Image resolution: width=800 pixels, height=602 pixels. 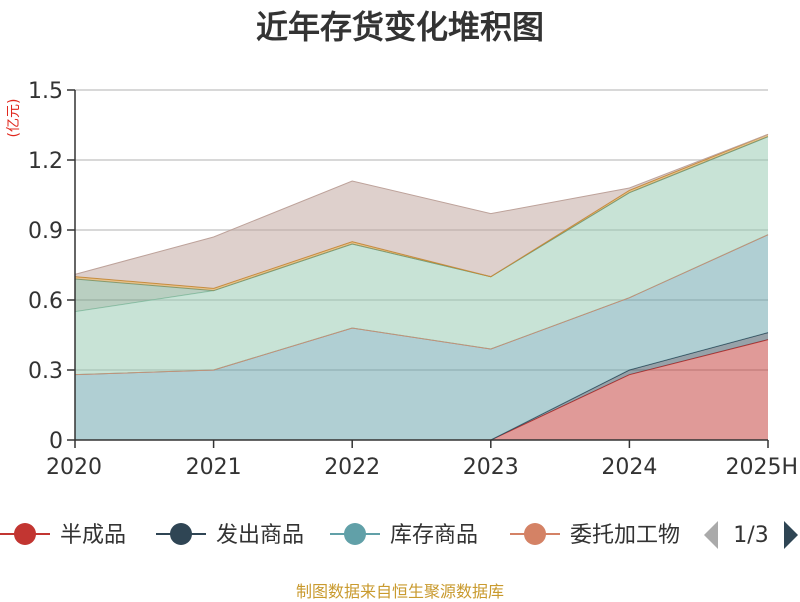 I want to click on x-tick-label: 2022, so click(x=352, y=467).